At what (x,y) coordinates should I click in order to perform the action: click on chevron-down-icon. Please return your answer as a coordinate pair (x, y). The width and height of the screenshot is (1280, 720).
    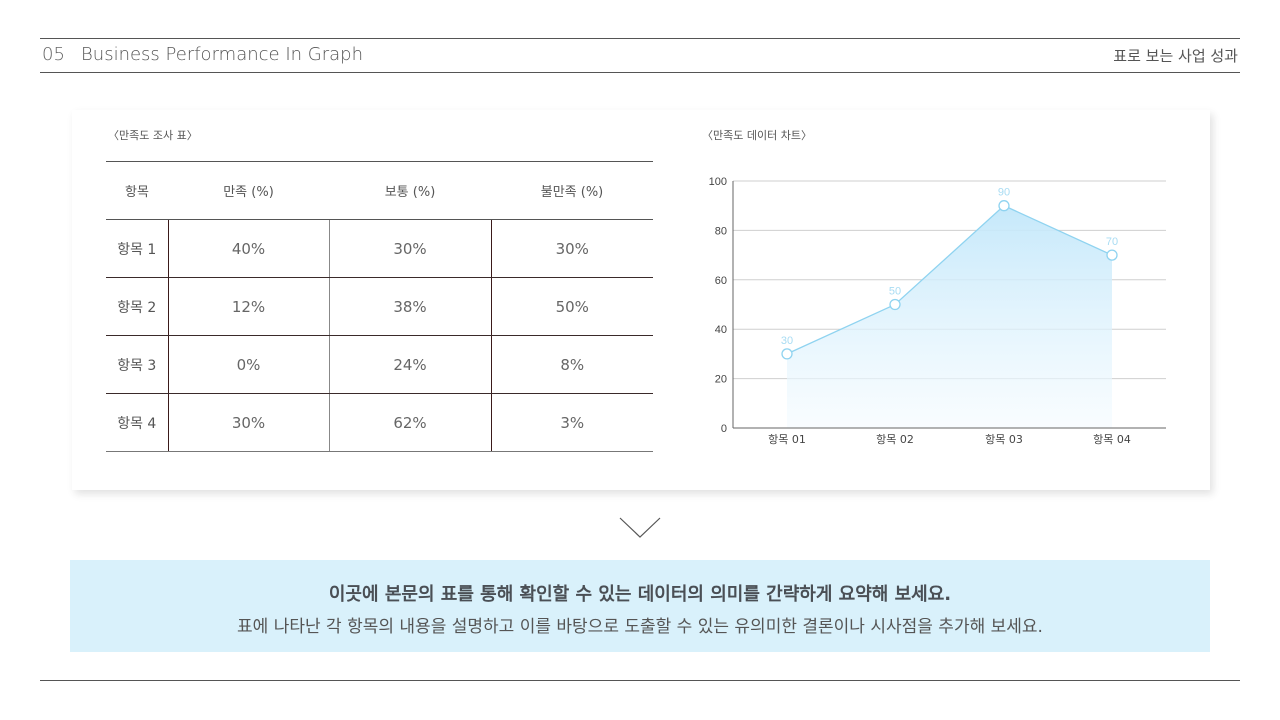
    Looking at the image, I should click on (640, 527).